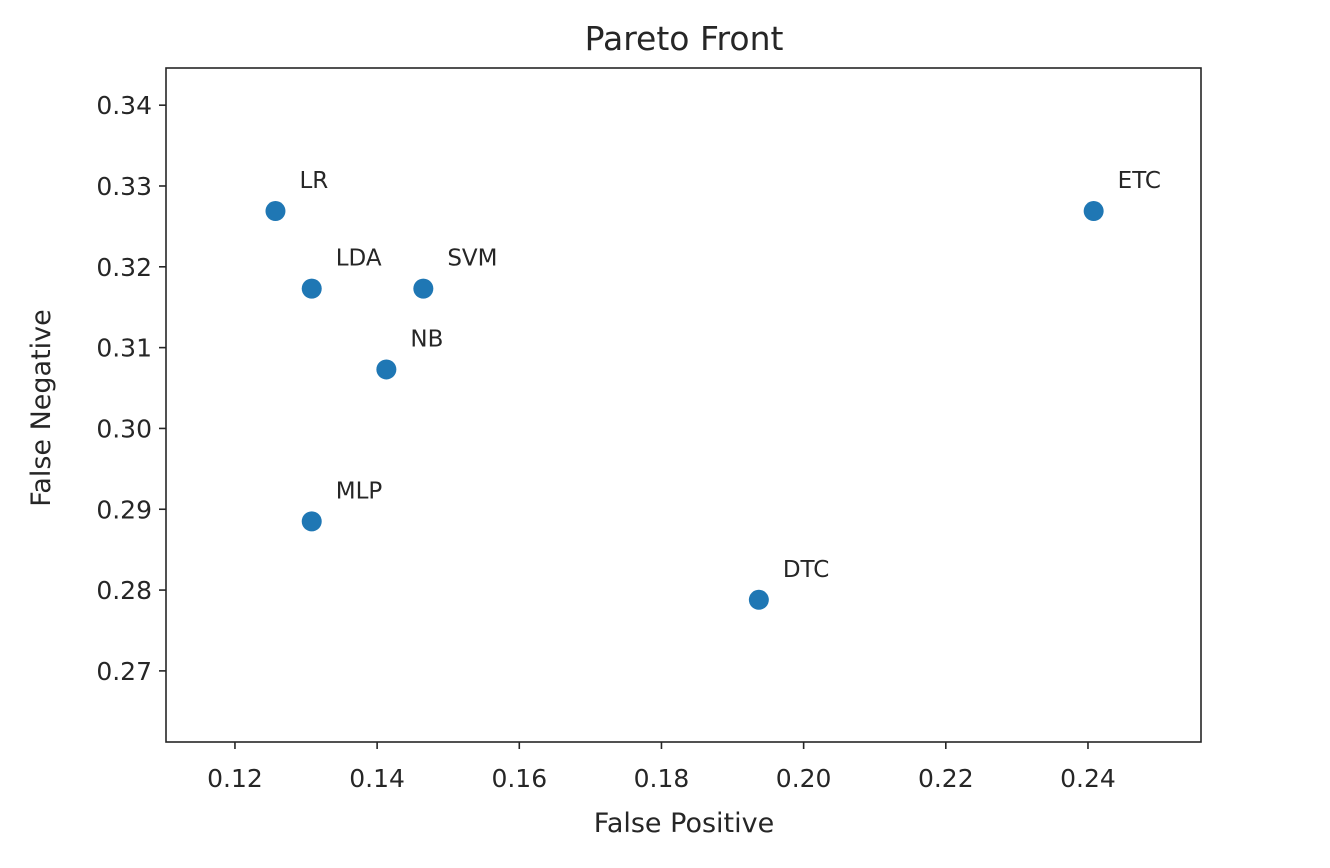 The width and height of the screenshot is (1330, 868). Describe the element at coordinates (1139, 181) in the screenshot. I see `point-label-etc: ETC` at that location.